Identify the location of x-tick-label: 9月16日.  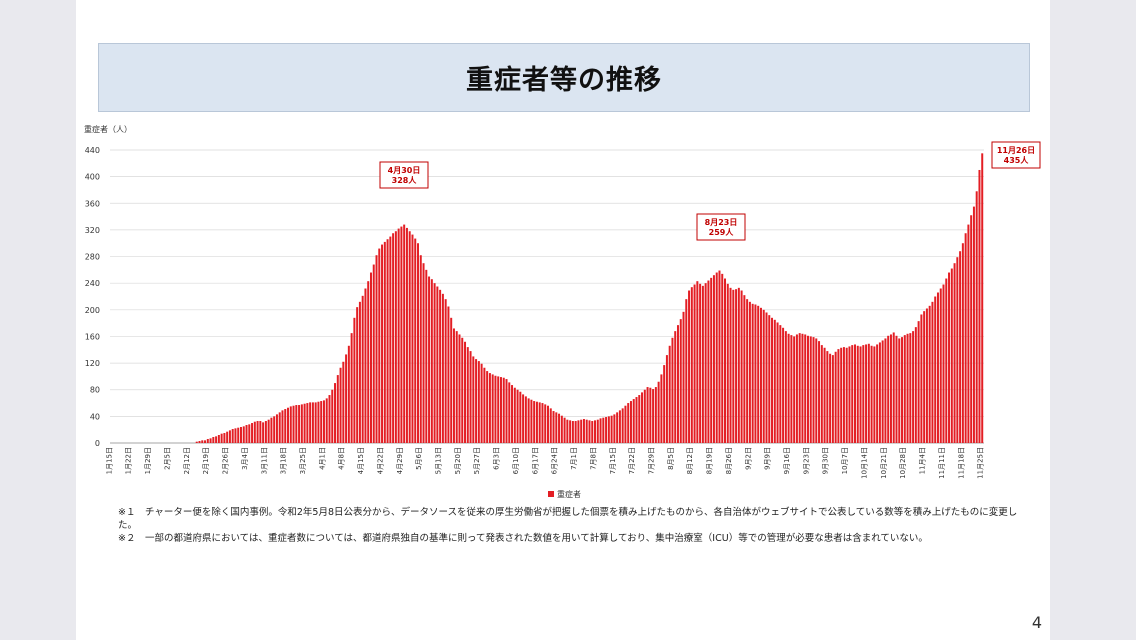
(787, 460).